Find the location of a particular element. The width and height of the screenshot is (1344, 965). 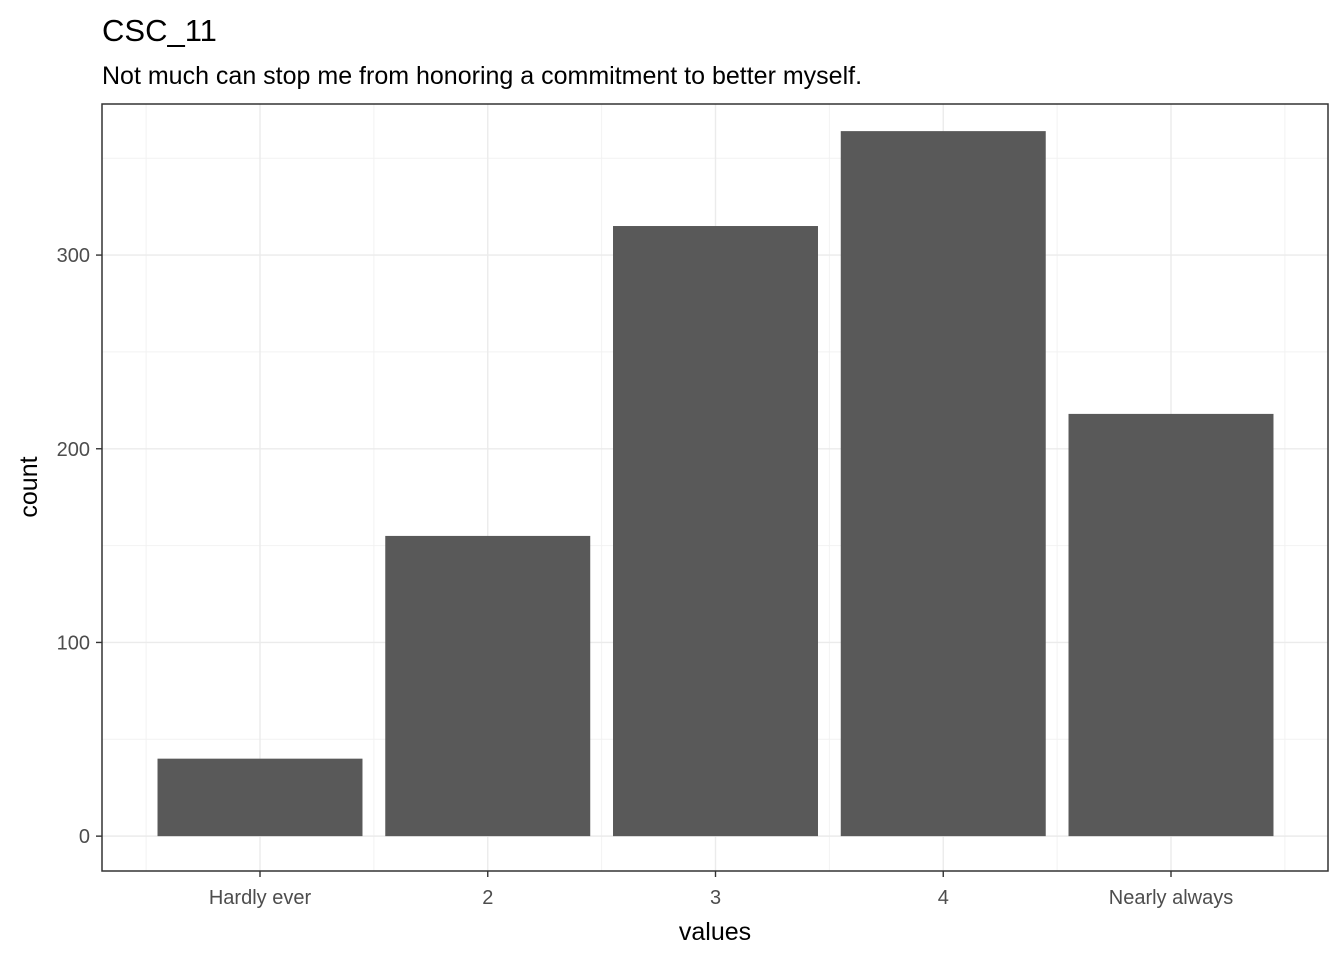

x-tick-label: 2 is located at coordinates (487, 898).